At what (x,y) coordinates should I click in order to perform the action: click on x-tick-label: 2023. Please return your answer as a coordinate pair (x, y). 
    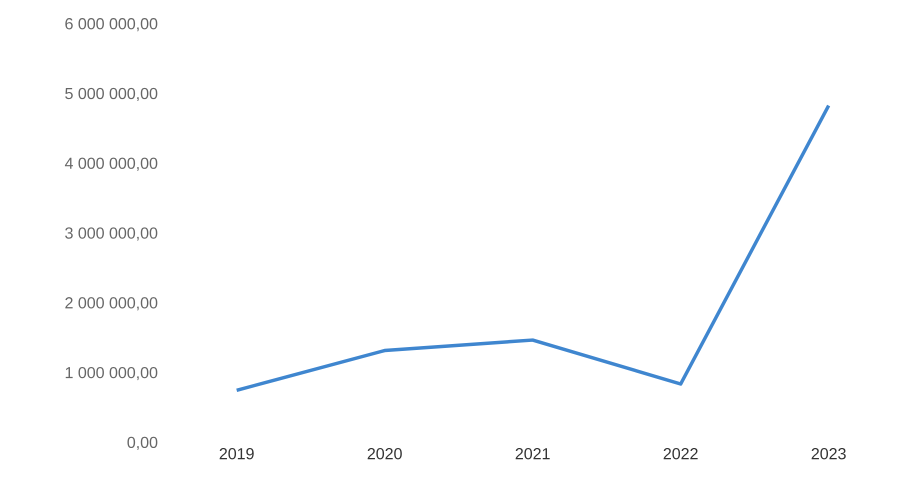
    Looking at the image, I should click on (829, 454).